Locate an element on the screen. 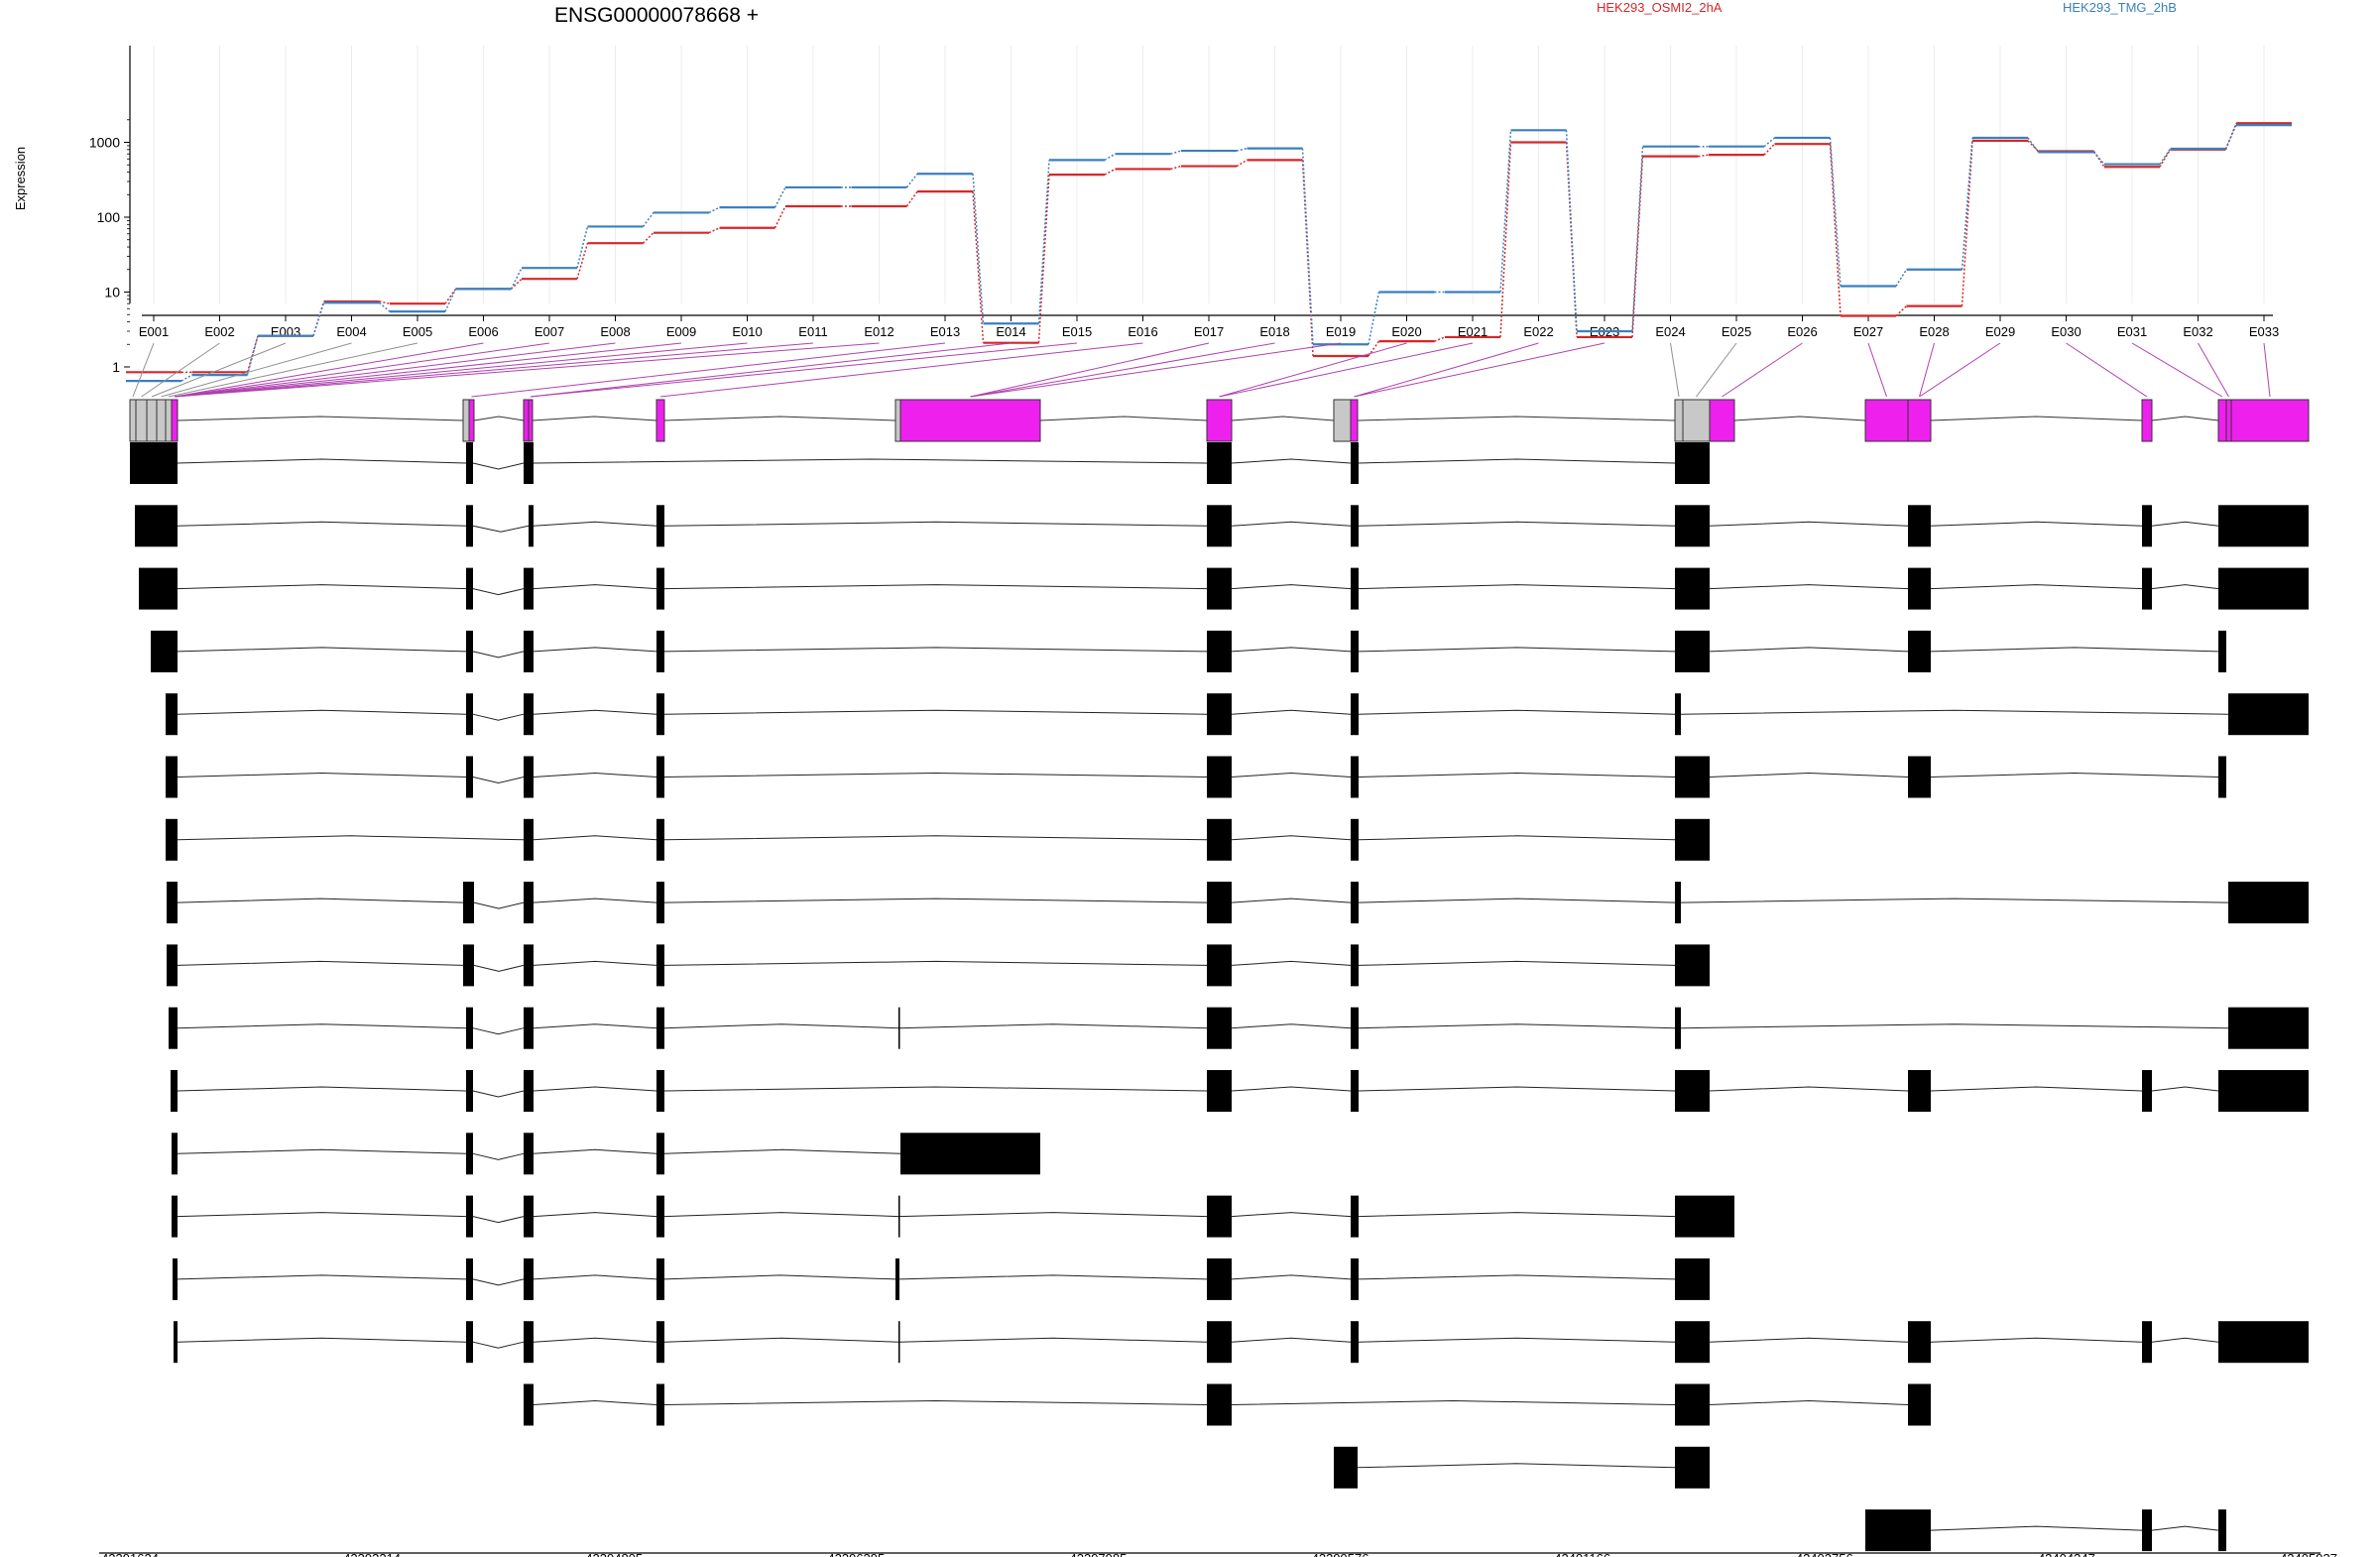 The image size is (2380, 1557). legend-label-tmg: HEK293_TMG_2hB is located at coordinates (2120, 7).